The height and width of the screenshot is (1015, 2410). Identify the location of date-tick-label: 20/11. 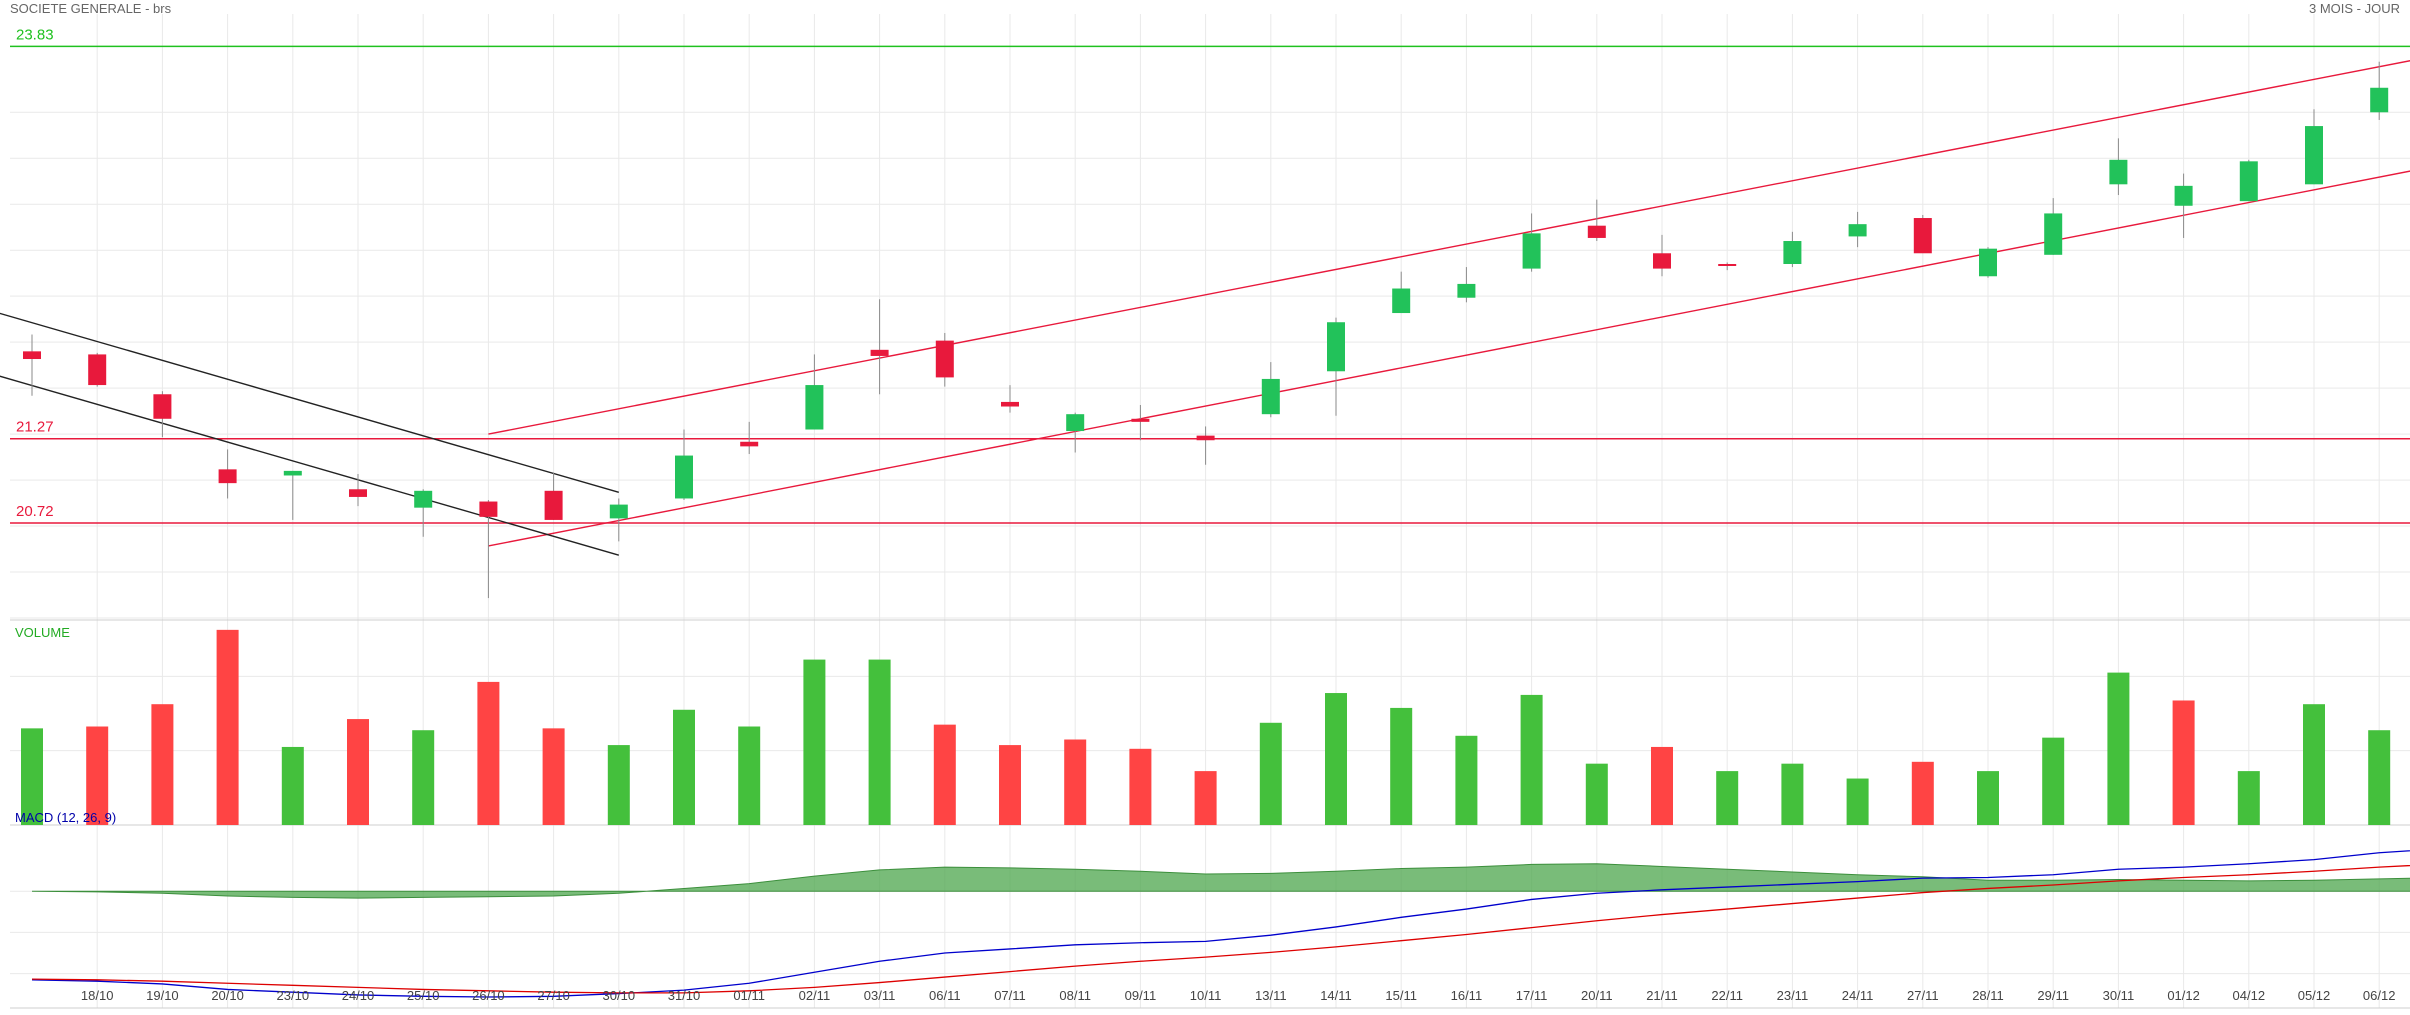
(1597, 995).